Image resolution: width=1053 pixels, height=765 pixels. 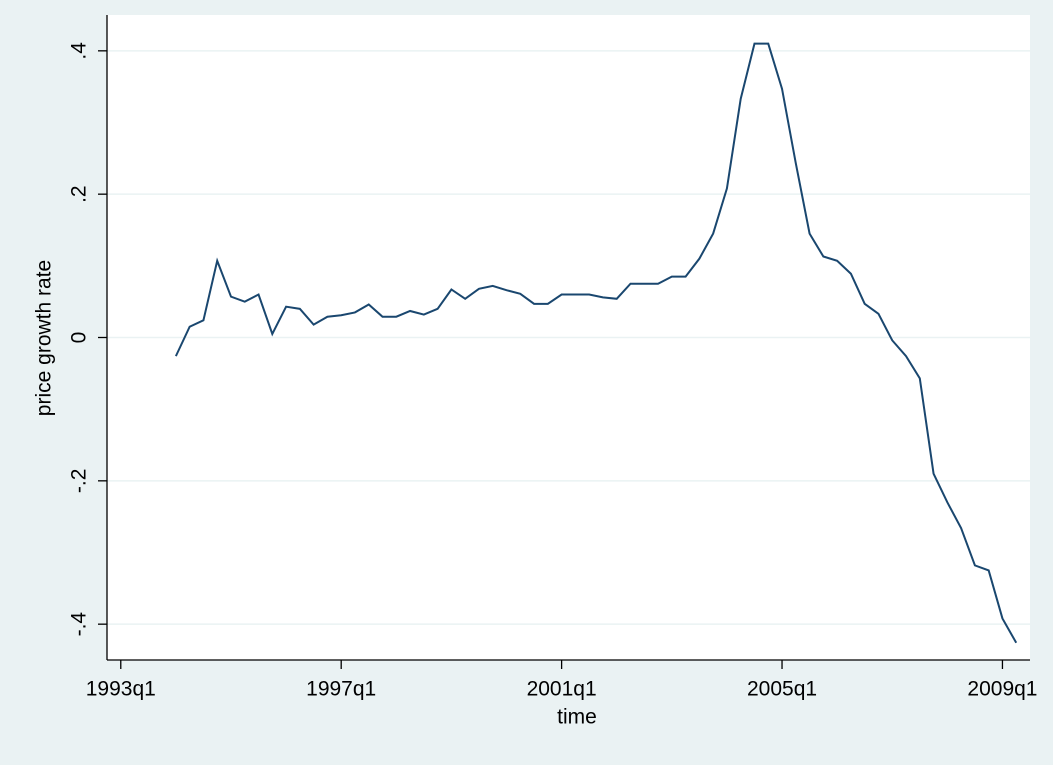 What do you see at coordinates (577, 717) in the screenshot?
I see `x-axis-label: time` at bounding box center [577, 717].